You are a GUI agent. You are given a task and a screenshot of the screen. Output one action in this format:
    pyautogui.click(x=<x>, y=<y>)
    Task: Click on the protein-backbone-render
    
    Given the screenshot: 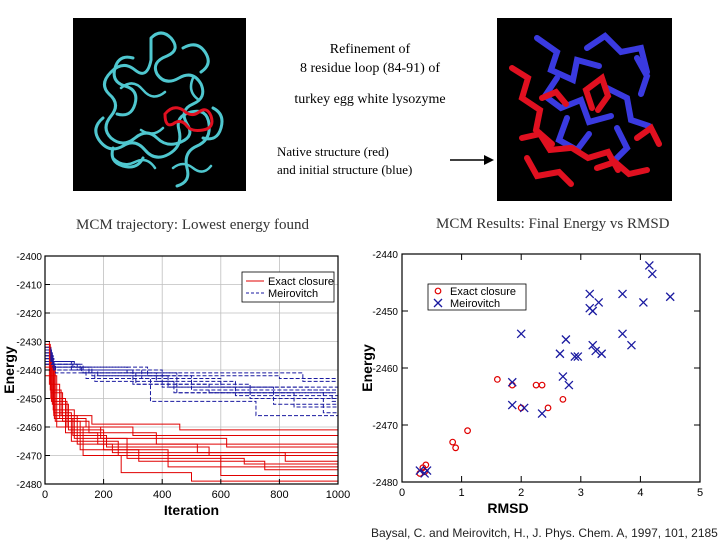 What is the action you would take?
    pyautogui.click(x=159, y=109)
    